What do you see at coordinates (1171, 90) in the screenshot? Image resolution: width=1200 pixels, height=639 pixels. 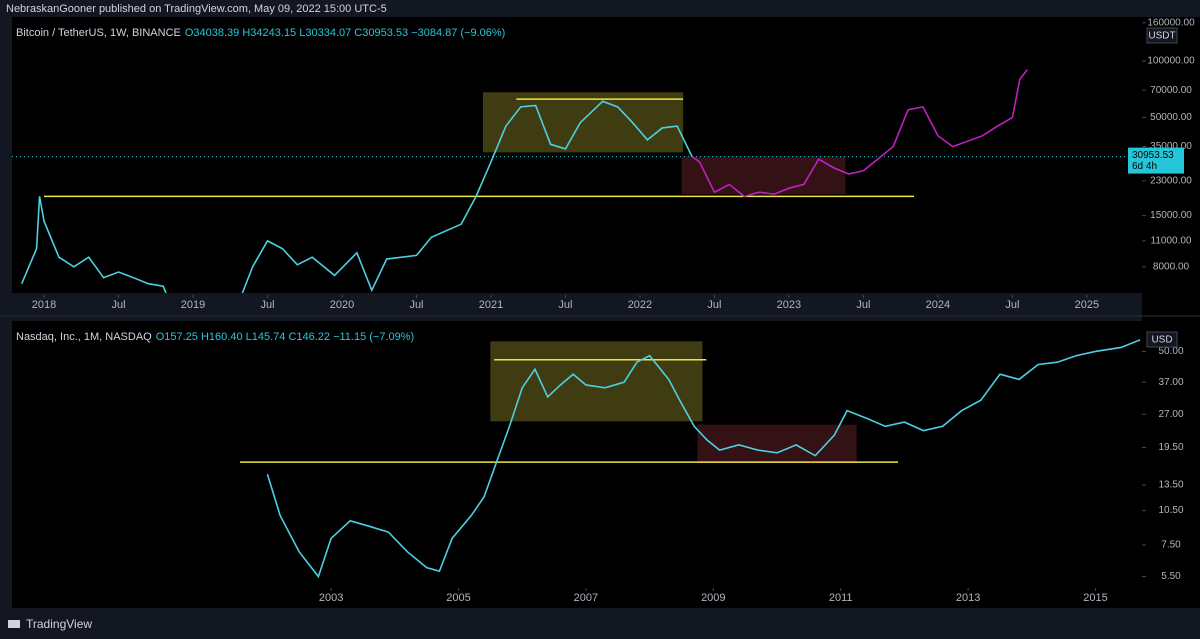 I see `y-tick-label: 70000.00` at bounding box center [1171, 90].